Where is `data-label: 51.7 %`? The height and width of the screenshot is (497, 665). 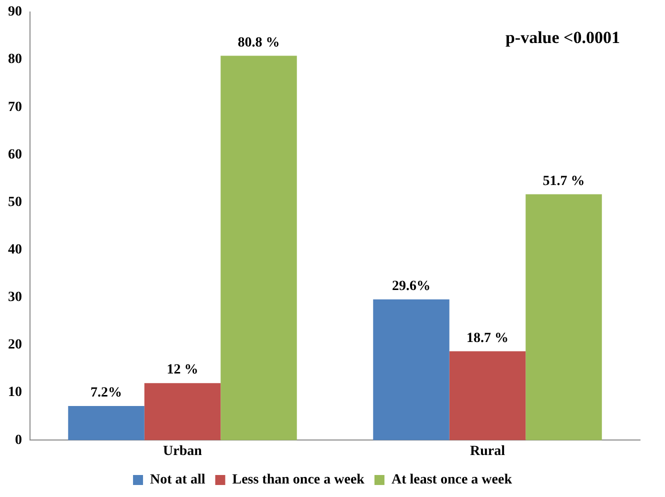 data-label: 51.7 % is located at coordinates (563, 181).